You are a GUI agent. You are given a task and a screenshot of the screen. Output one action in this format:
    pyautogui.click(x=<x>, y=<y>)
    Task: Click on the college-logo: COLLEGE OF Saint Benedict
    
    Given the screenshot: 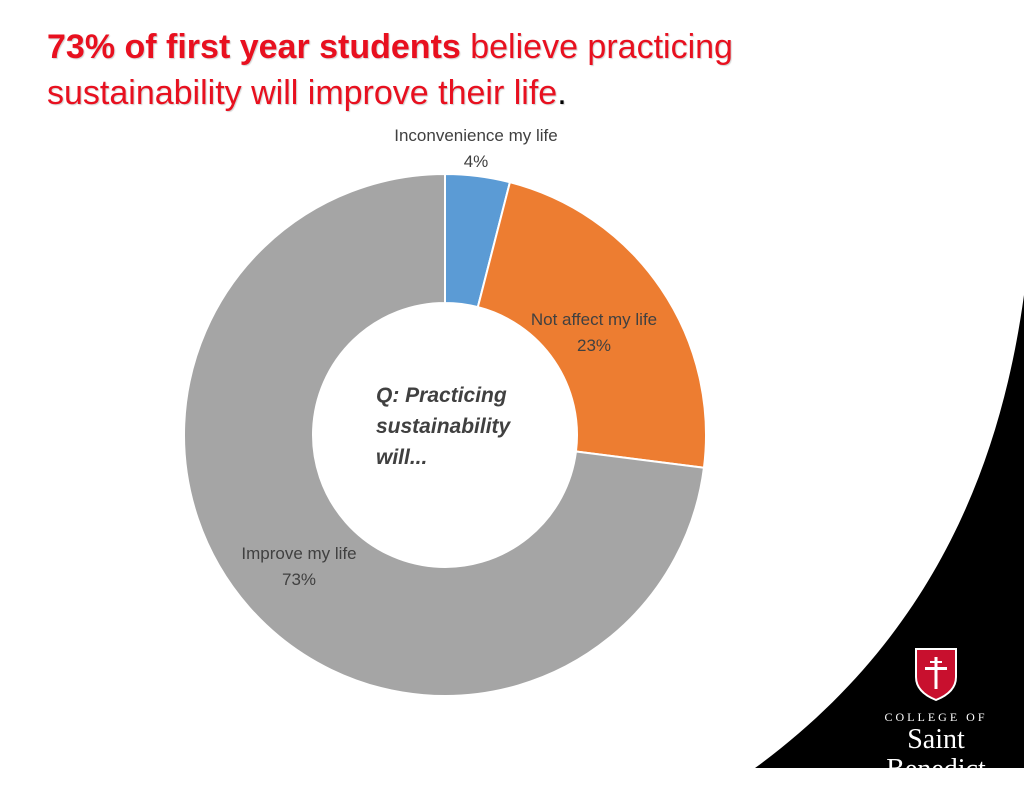 What is the action you would take?
    pyautogui.click(x=936, y=716)
    